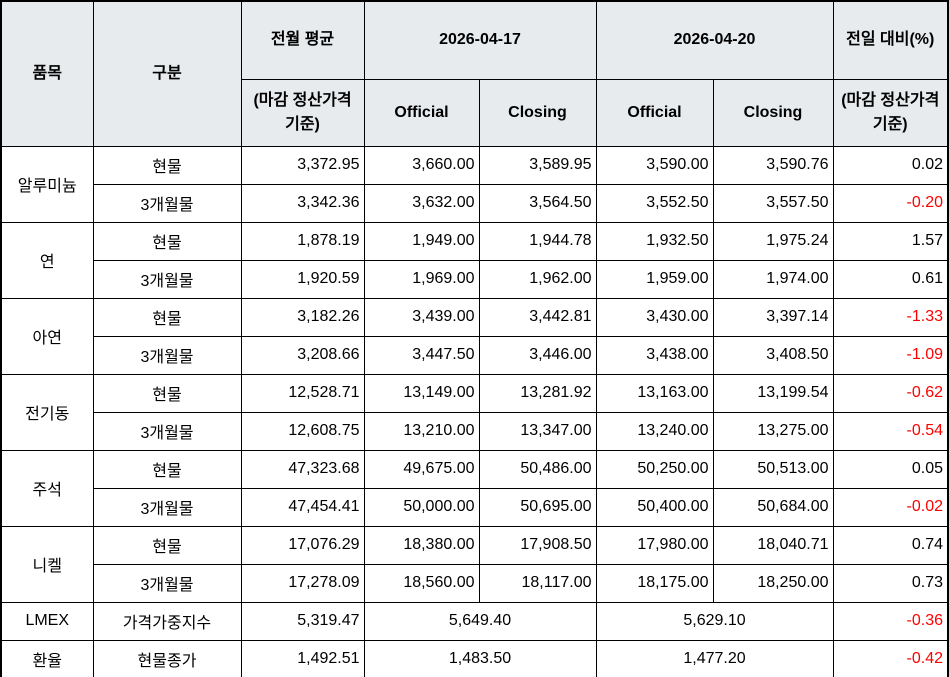 The width and height of the screenshot is (949, 677). Describe the element at coordinates (421, 469) in the screenshot. I see `price-cell: 49,675.00` at that location.